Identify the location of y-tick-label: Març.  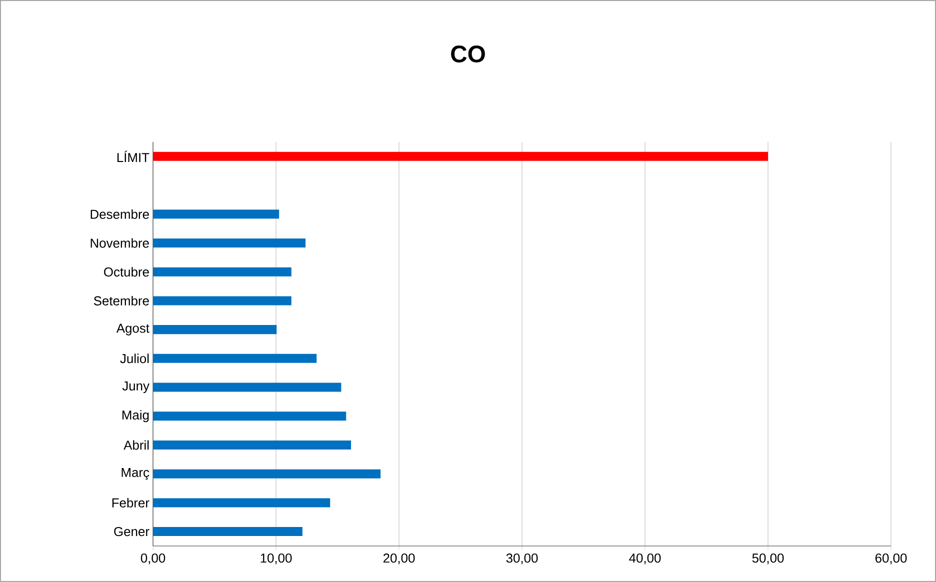
(136, 474).